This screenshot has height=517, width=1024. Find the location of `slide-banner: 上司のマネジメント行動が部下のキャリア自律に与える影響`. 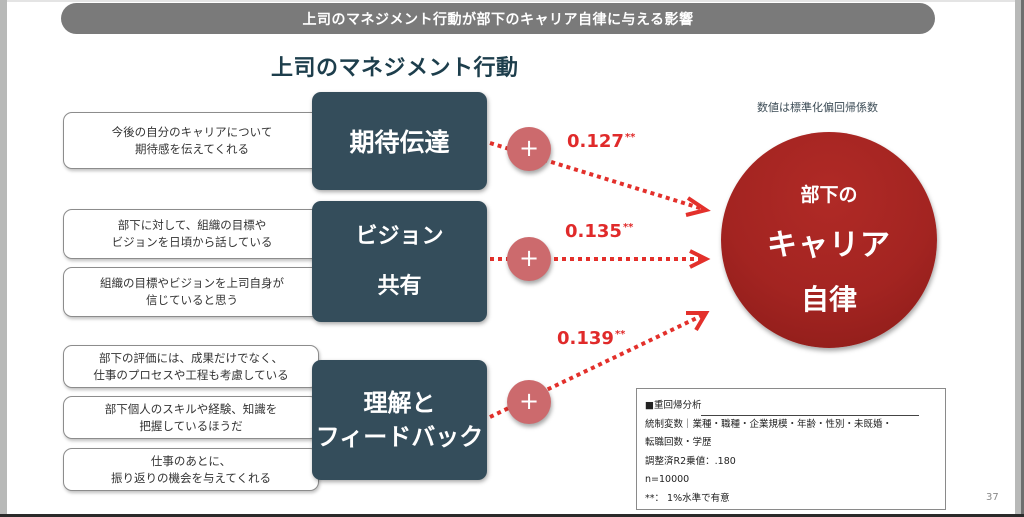

slide-banner: 上司のマネジメント行動が部下のキャリア自律に与える影響 is located at coordinates (498, 18).